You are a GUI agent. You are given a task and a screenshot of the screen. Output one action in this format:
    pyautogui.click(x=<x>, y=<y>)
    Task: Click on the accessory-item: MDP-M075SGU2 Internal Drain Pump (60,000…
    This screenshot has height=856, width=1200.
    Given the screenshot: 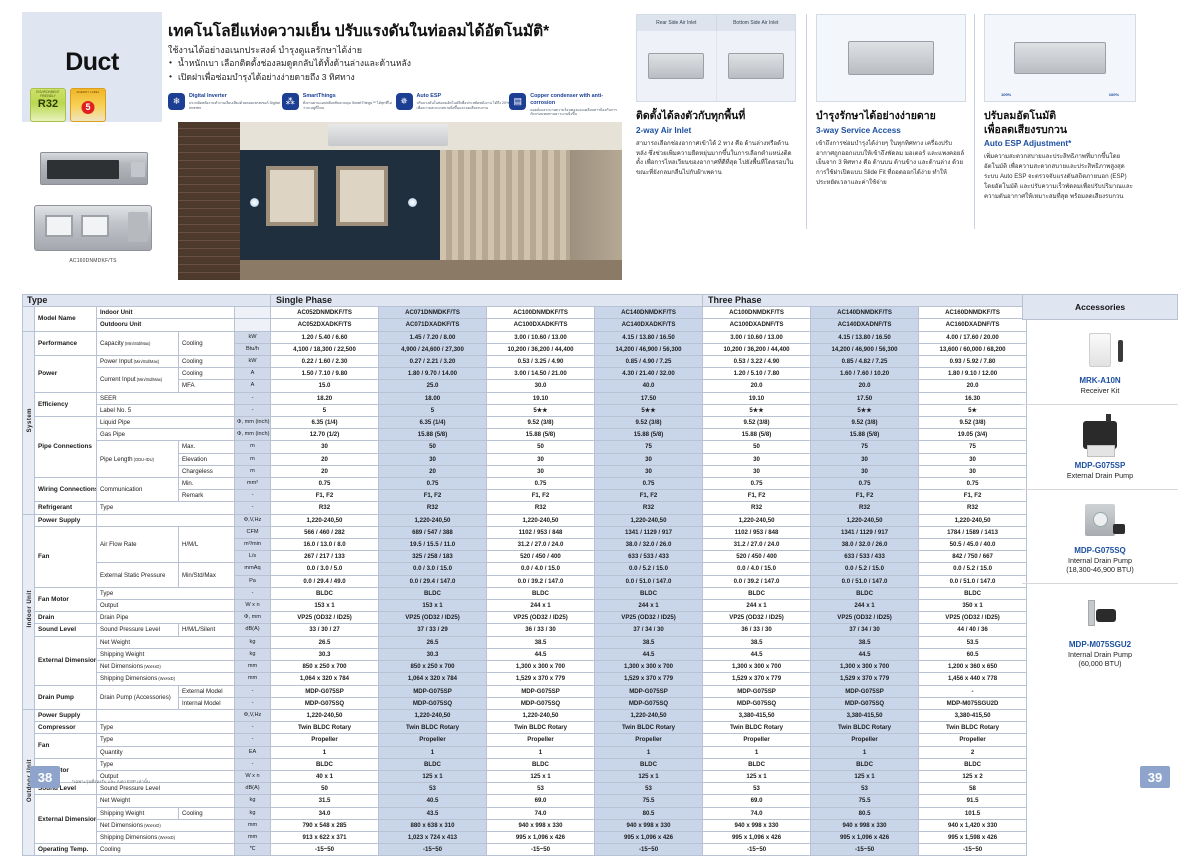 What is the action you would take?
    pyautogui.click(x=1100, y=630)
    